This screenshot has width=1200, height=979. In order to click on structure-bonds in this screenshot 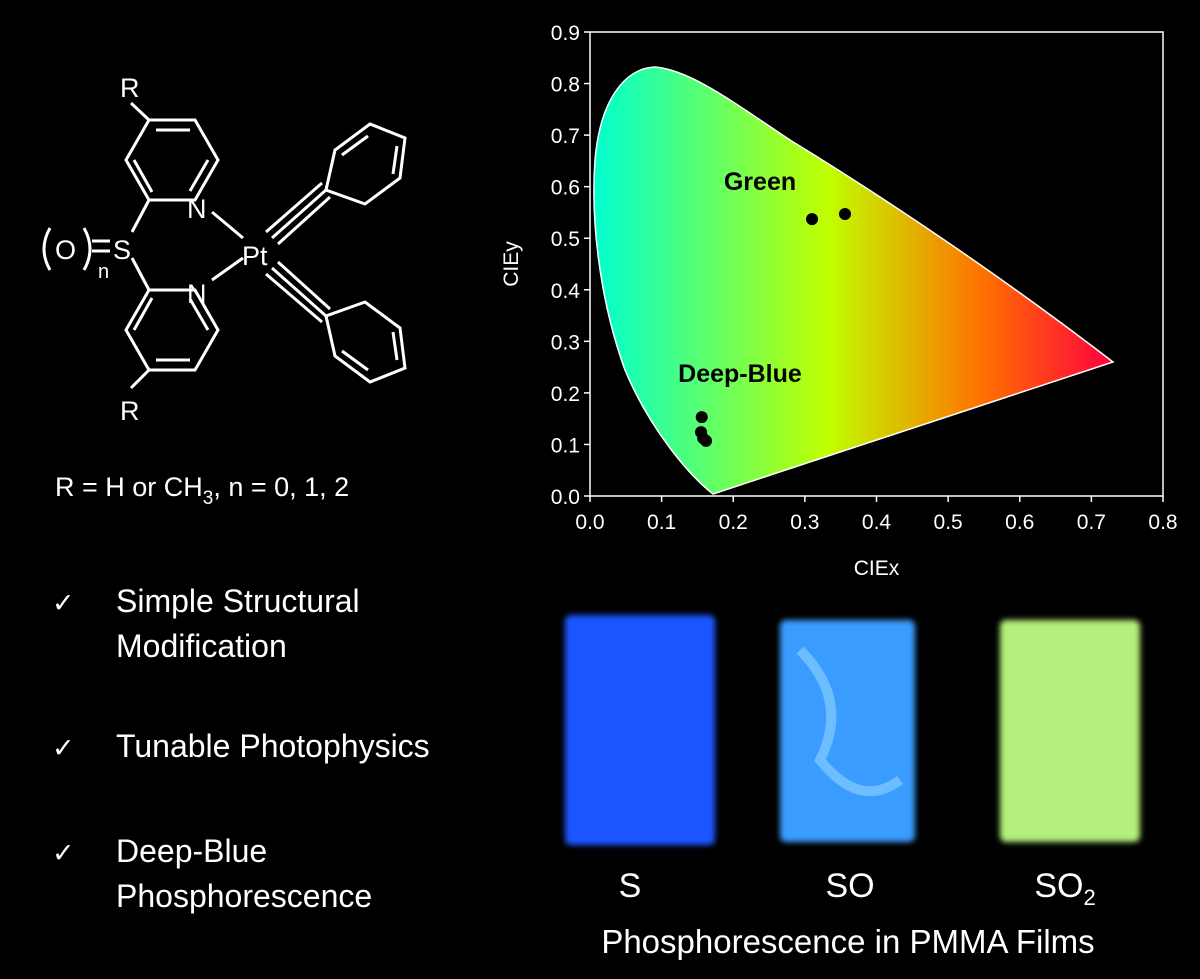, I will do `click(224, 245)`.